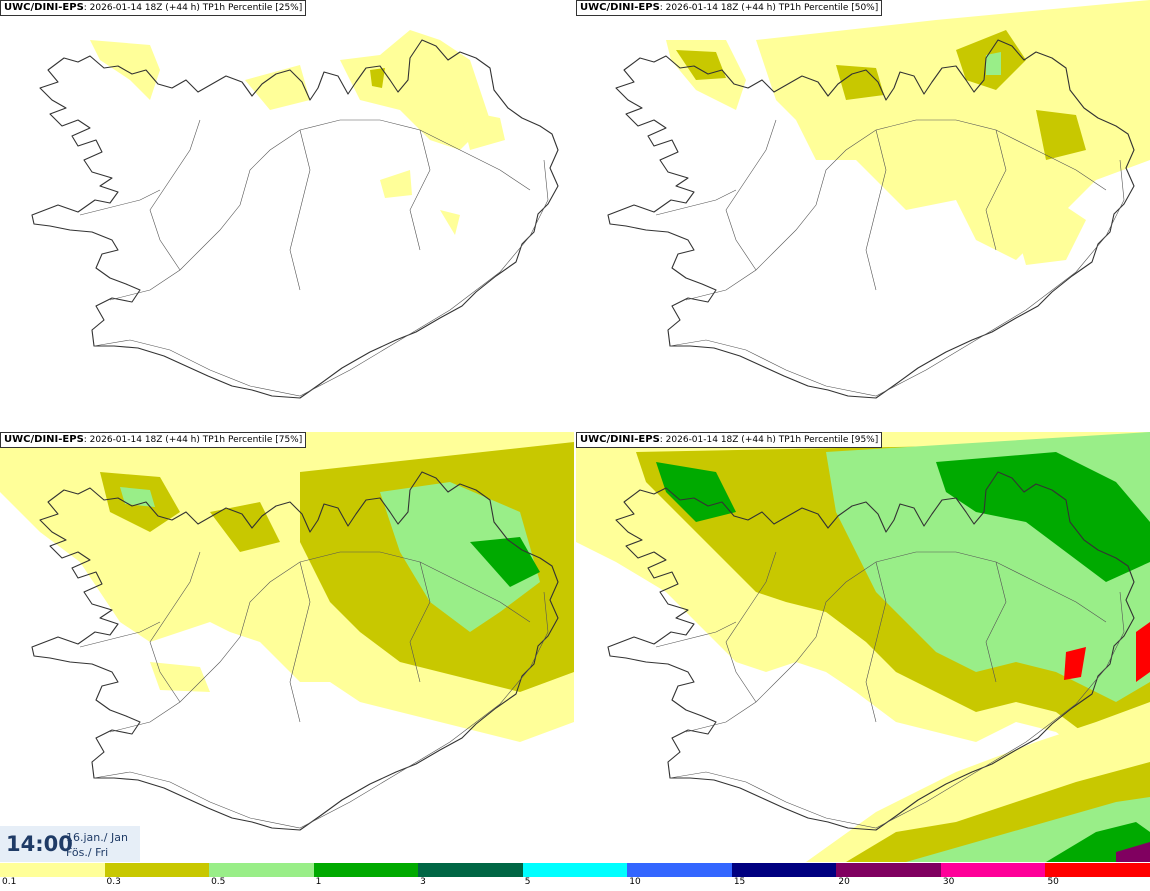  Describe the element at coordinates (9, 882) in the screenshot. I see `colorbar-tick-label: 0.1` at that location.